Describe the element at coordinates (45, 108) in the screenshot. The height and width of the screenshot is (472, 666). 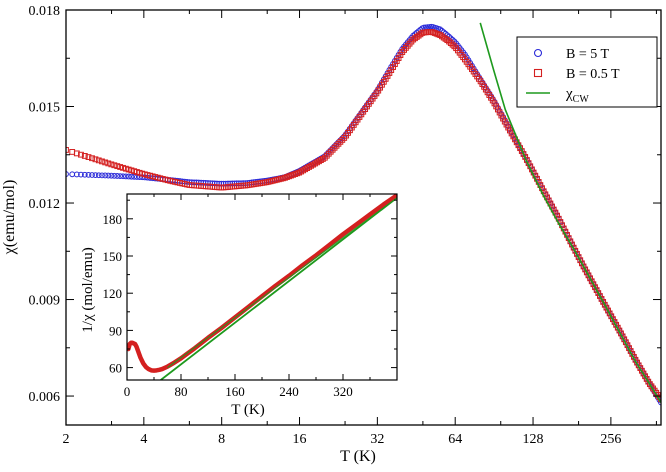
I see `main-y-tick-label: 0.015` at that location.